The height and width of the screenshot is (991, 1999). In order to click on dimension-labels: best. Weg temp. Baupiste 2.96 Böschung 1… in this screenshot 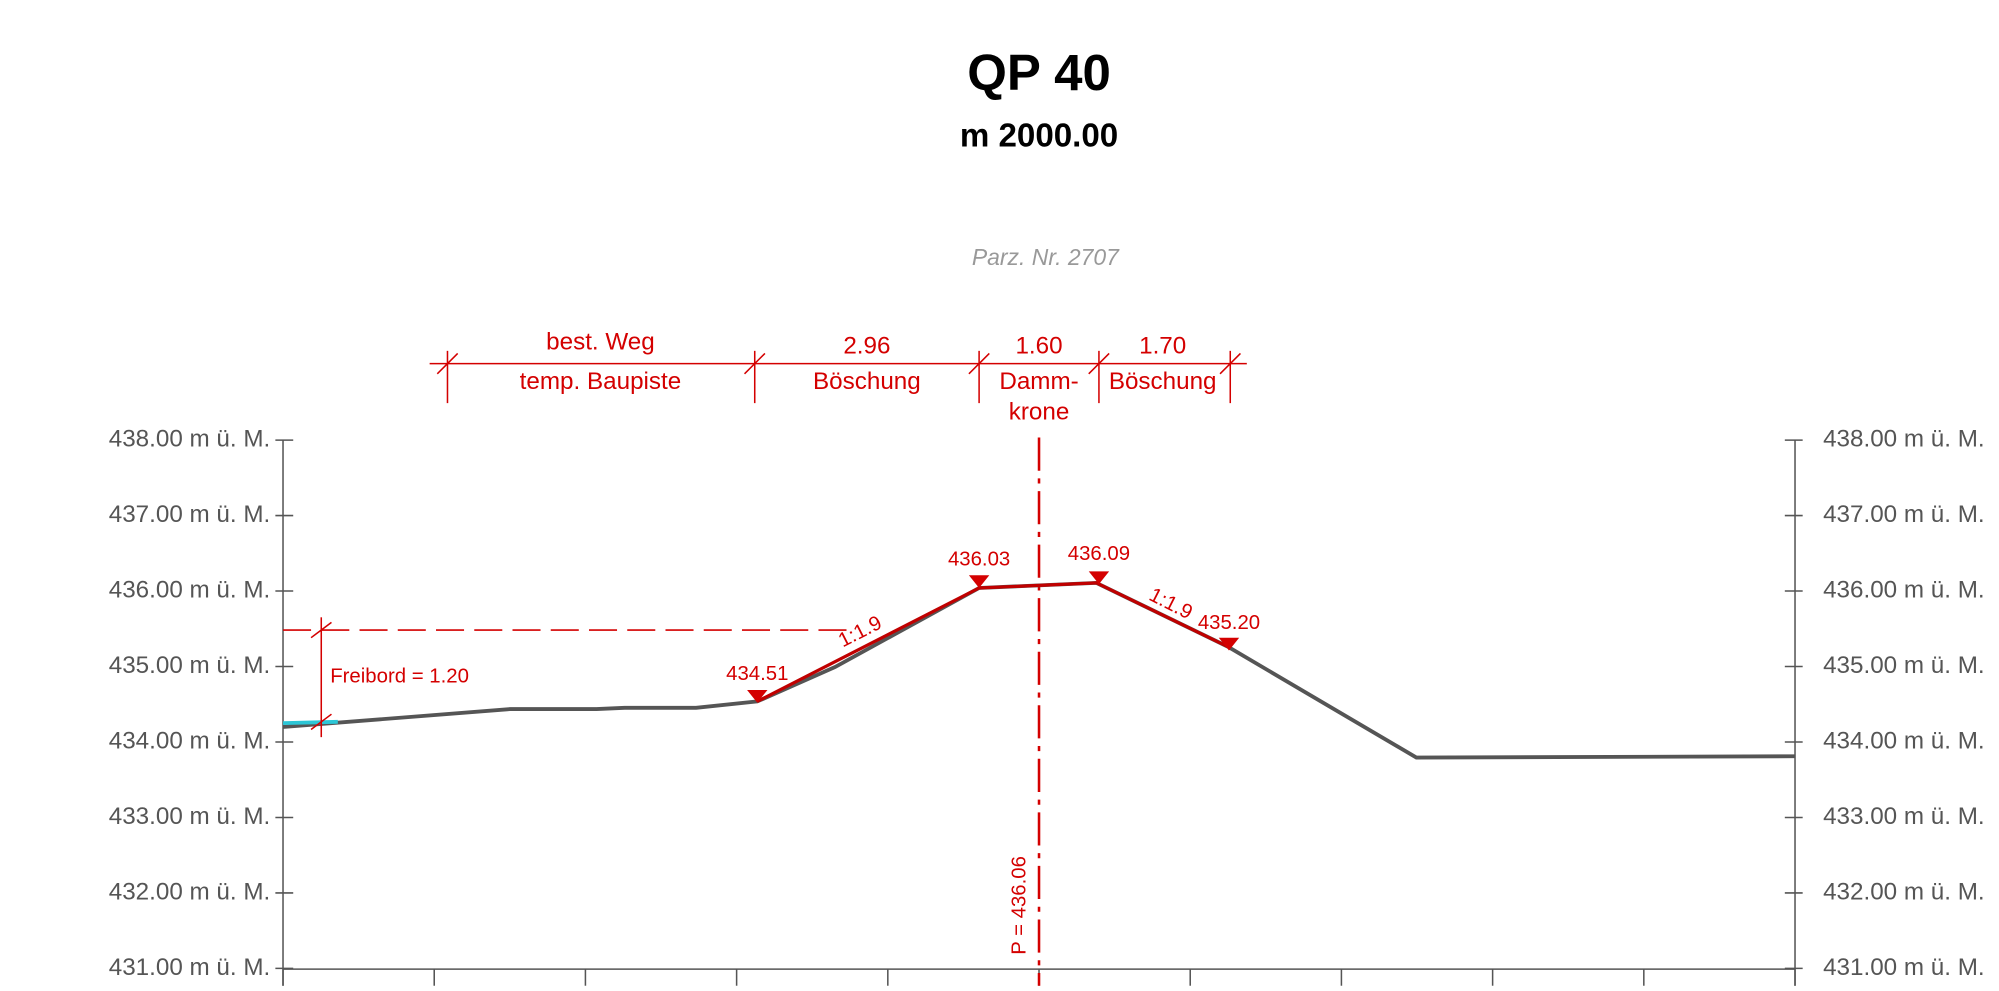, I will do `click(868, 377)`.